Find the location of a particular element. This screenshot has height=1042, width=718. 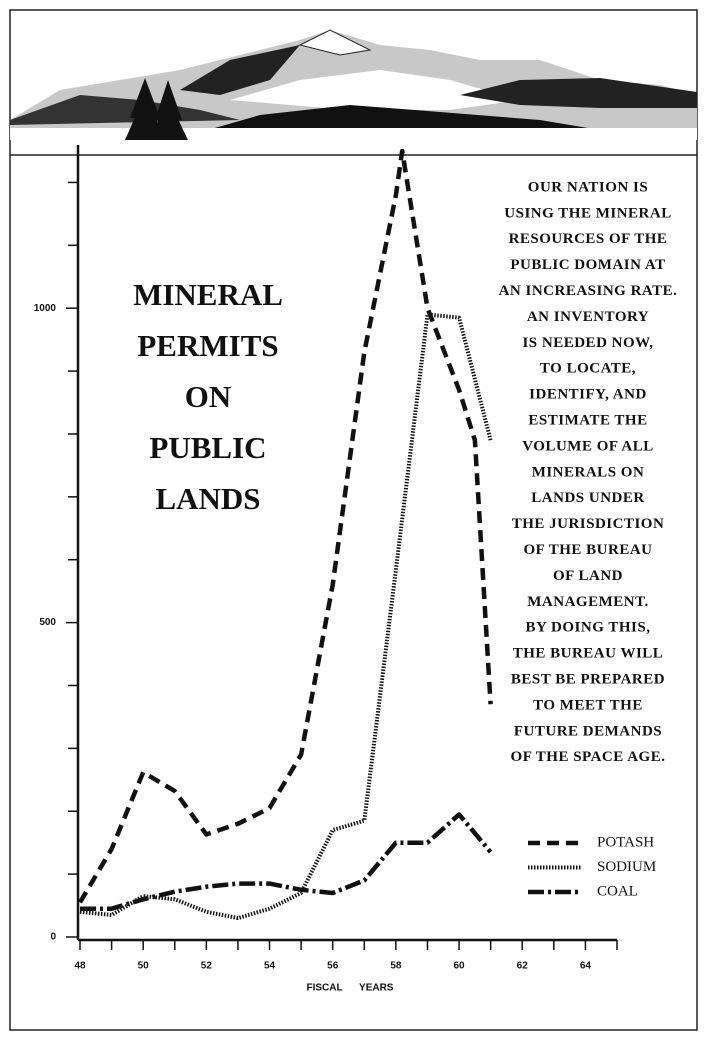

x-tick-label: 60 is located at coordinates (459, 966).